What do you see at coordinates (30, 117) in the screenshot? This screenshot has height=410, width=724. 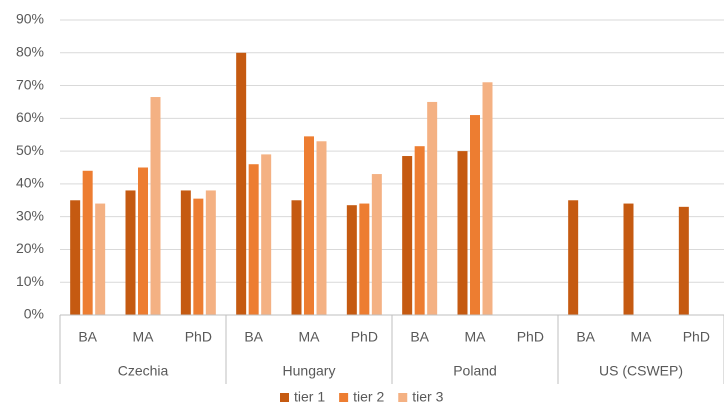 I see `y-tick-label: 60%` at bounding box center [30, 117].